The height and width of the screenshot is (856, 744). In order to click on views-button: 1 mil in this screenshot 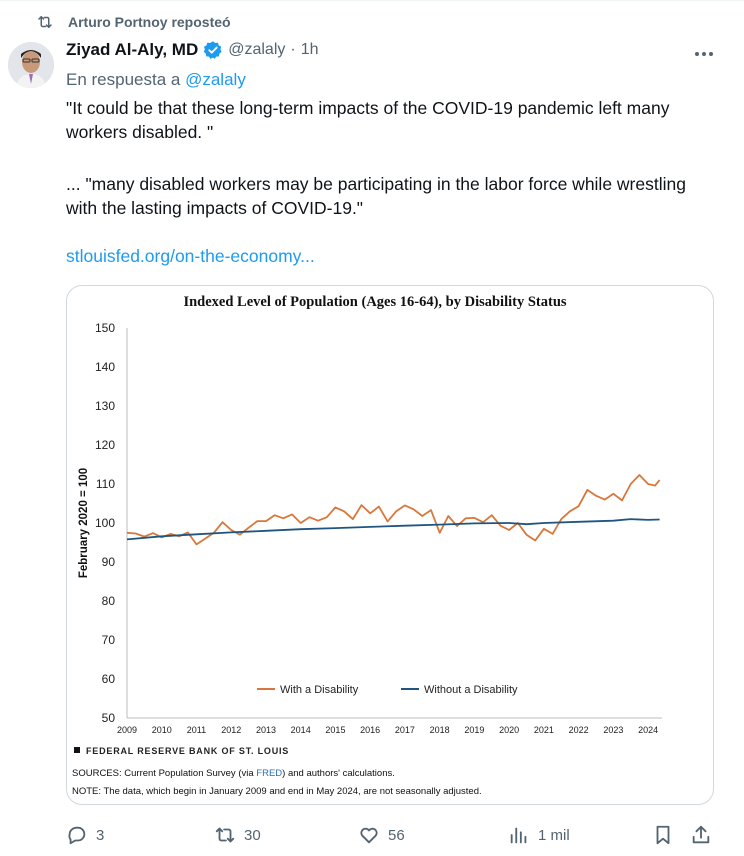, I will do `click(539, 835)`.